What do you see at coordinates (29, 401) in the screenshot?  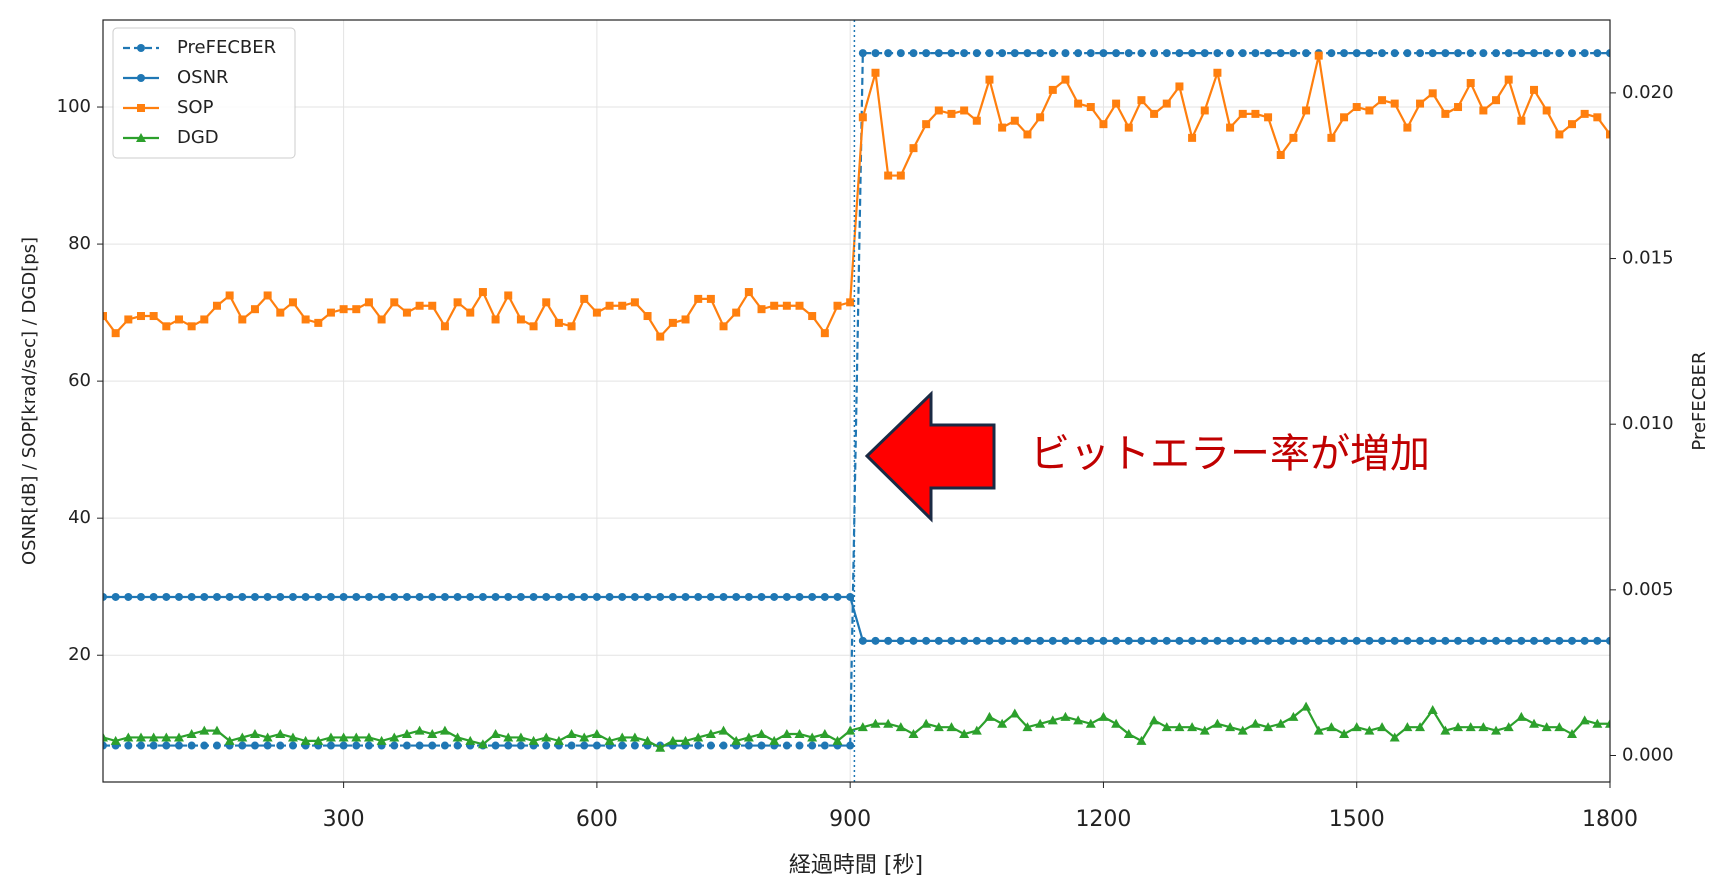 I see `y-axis-label: OSNR[dB] / SOP[krad/sec] / DGD[ps]` at bounding box center [29, 401].